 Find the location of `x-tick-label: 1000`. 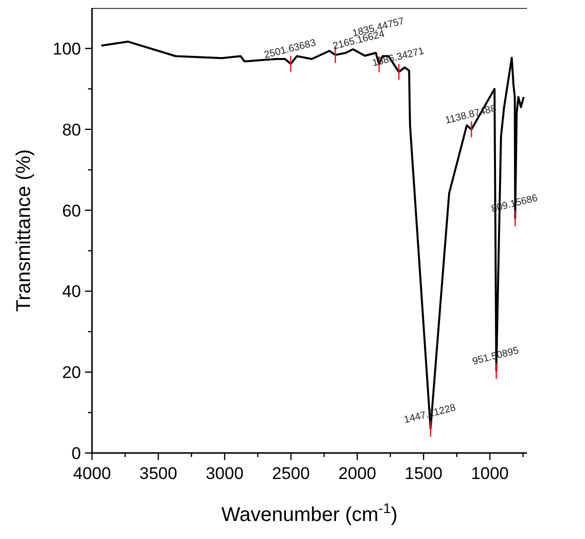

x-tick-label: 1000 is located at coordinates (489, 473).